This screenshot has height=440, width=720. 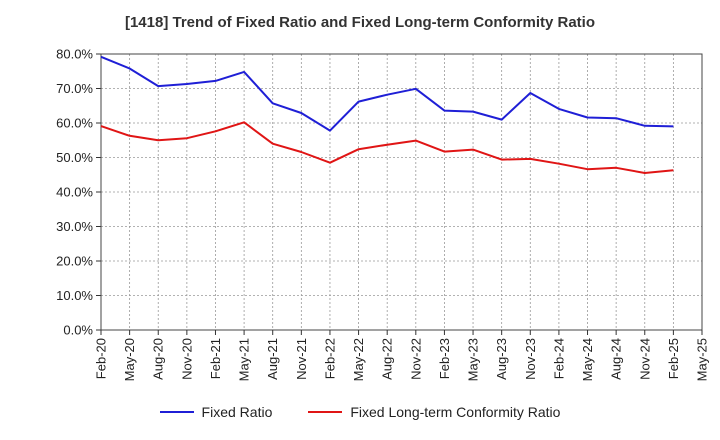 What do you see at coordinates (78, 330) in the screenshot?
I see `y-tick-label: 0.0%` at bounding box center [78, 330].